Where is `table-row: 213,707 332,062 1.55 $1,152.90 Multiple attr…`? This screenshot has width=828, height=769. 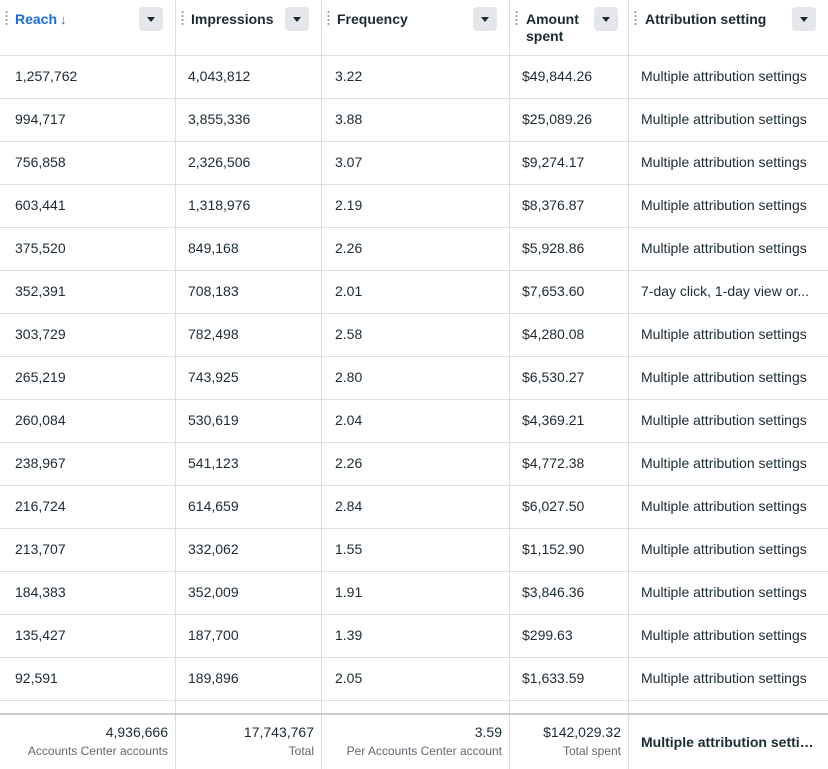
table-row: 213,707 332,062 1.55 $1,152.90 Multiple attr… is located at coordinates (414, 550).